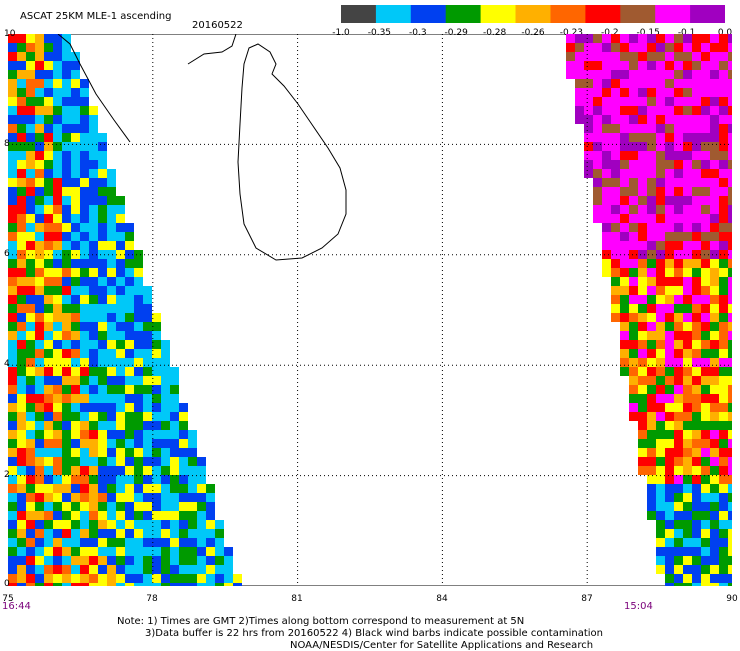 This screenshot has height=651, width=740. What do you see at coordinates (7, 254) in the screenshot?
I see `lat-label-6: 6` at bounding box center [7, 254].